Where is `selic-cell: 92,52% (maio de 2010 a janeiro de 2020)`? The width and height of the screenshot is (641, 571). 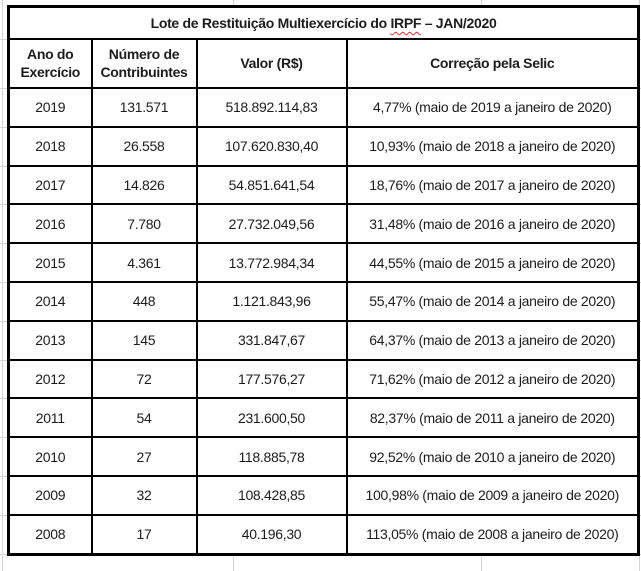 selic-cell: 92,52% (maio de 2010 a janeiro de 2020) is located at coordinates (492, 456).